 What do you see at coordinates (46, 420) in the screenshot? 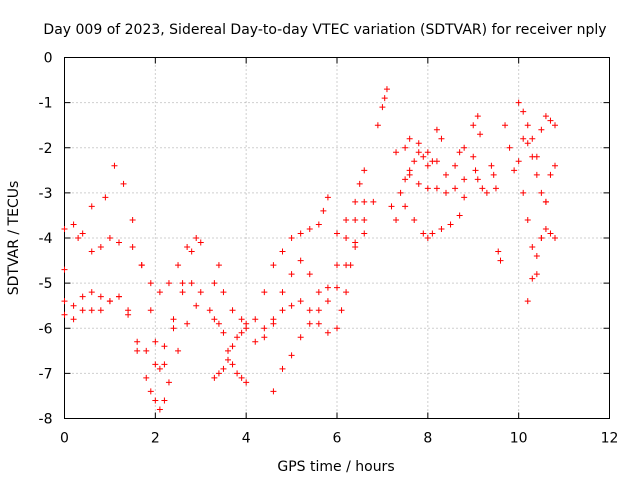
I see `y-tick-label: -8` at bounding box center [46, 420].